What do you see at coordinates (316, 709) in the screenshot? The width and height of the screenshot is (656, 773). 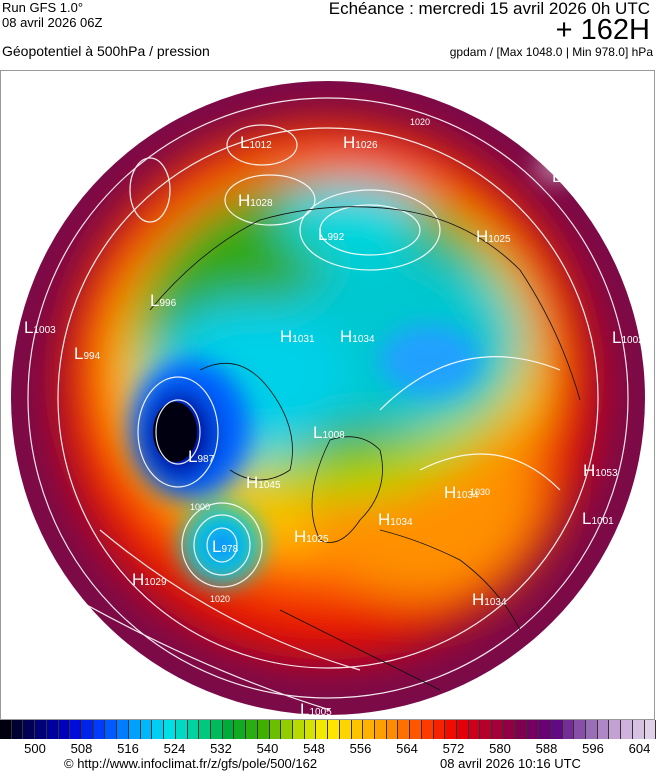 I see `pressure-center: L1005` at bounding box center [316, 709].